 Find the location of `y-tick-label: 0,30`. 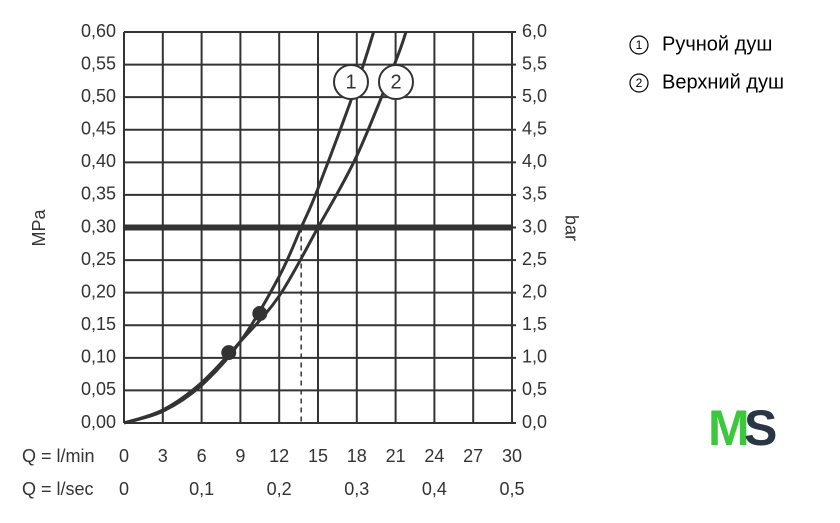

y-tick-label: 0,30 is located at coordinates (98, 226).